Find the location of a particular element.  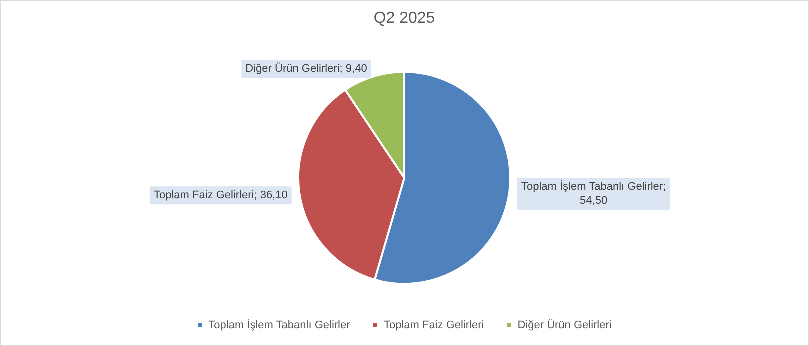

data-label: Diğer Ürün Gelirleri; 9,40 is located at coordinates (307, 69).